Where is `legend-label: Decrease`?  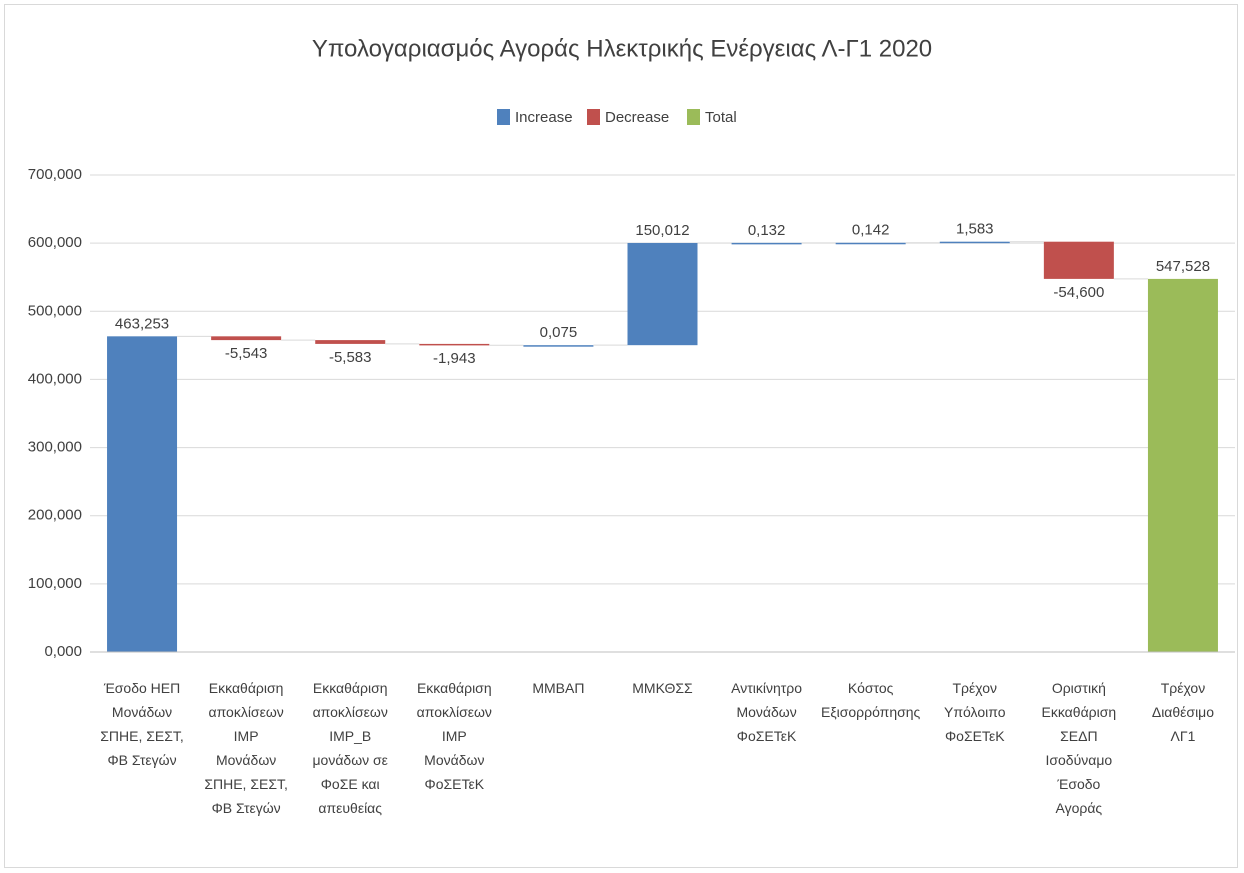
legend-label: Decrease is located at coordinates (637, 117).